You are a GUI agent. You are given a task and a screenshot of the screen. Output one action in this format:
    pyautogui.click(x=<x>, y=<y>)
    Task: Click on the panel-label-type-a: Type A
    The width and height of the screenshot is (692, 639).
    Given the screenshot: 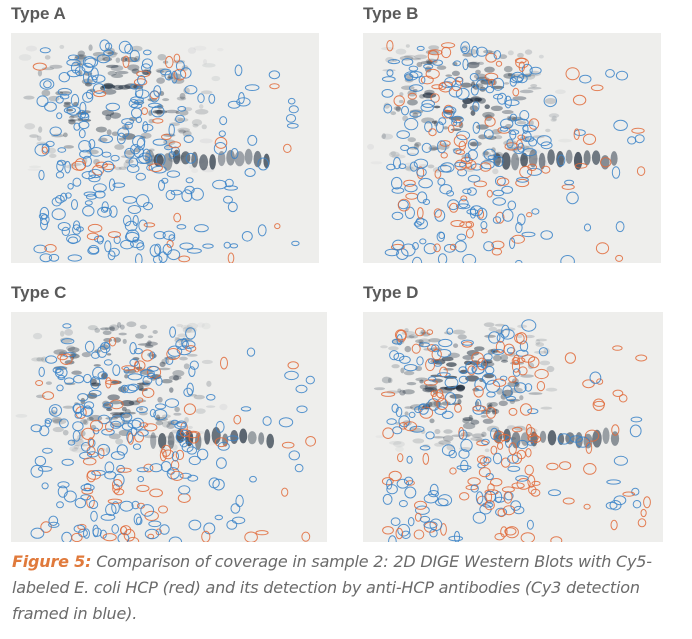 What is the action you would take?
    pyautogui.click(x=38, y=13)
    